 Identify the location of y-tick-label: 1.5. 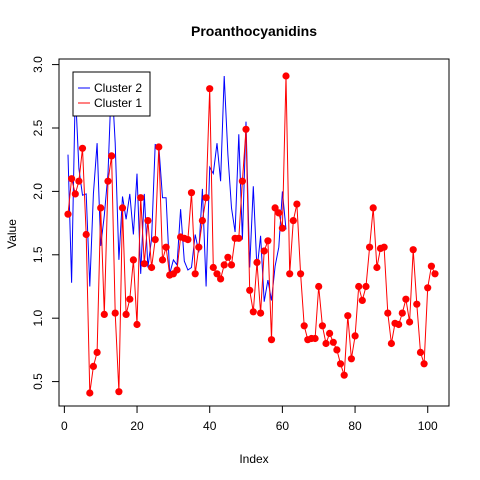
(38, 254).